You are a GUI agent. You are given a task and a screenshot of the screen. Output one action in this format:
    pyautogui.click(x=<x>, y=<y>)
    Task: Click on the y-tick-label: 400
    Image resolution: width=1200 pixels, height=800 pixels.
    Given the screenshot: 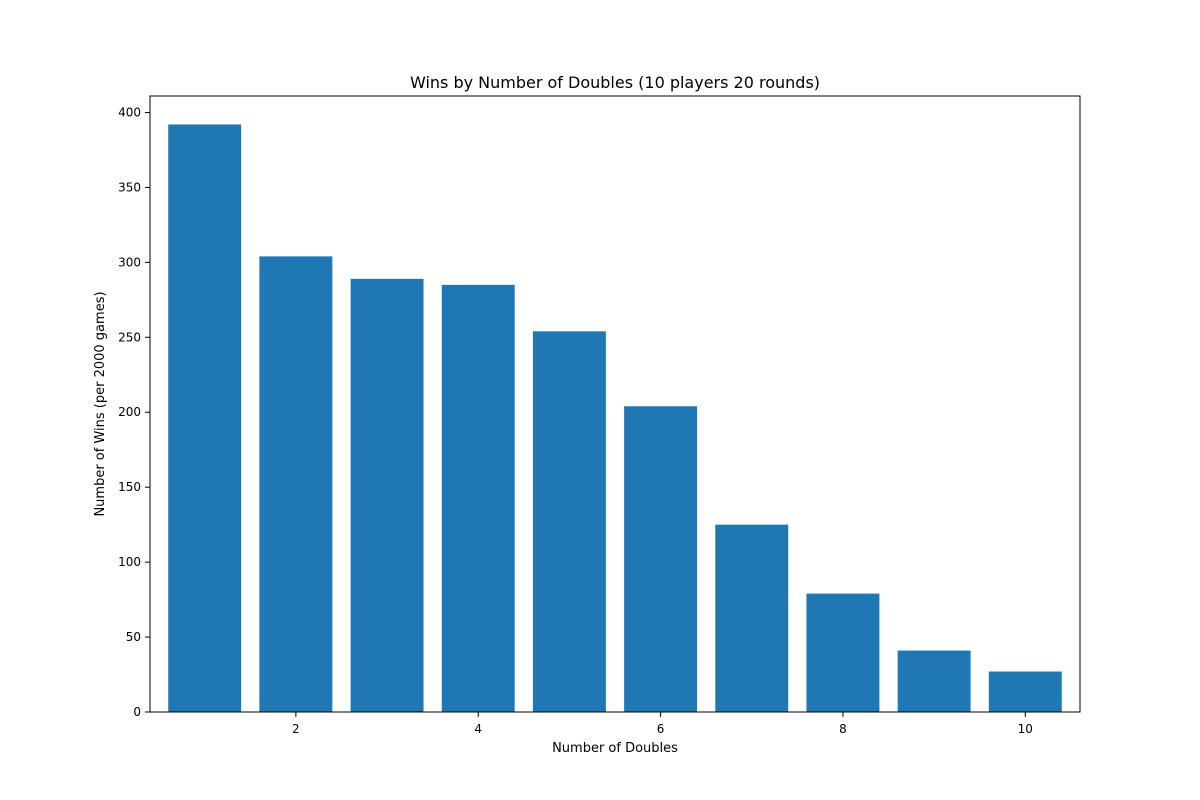 What is the action you would take?
    pyautogui.click(x=129, y=112)
    